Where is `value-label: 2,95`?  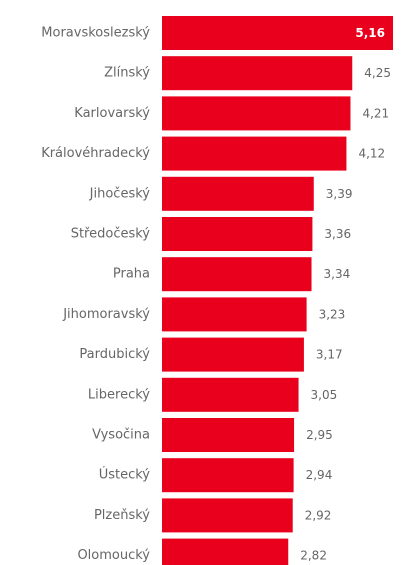 value-label: 2,95 is located at coordinates (319, 435).